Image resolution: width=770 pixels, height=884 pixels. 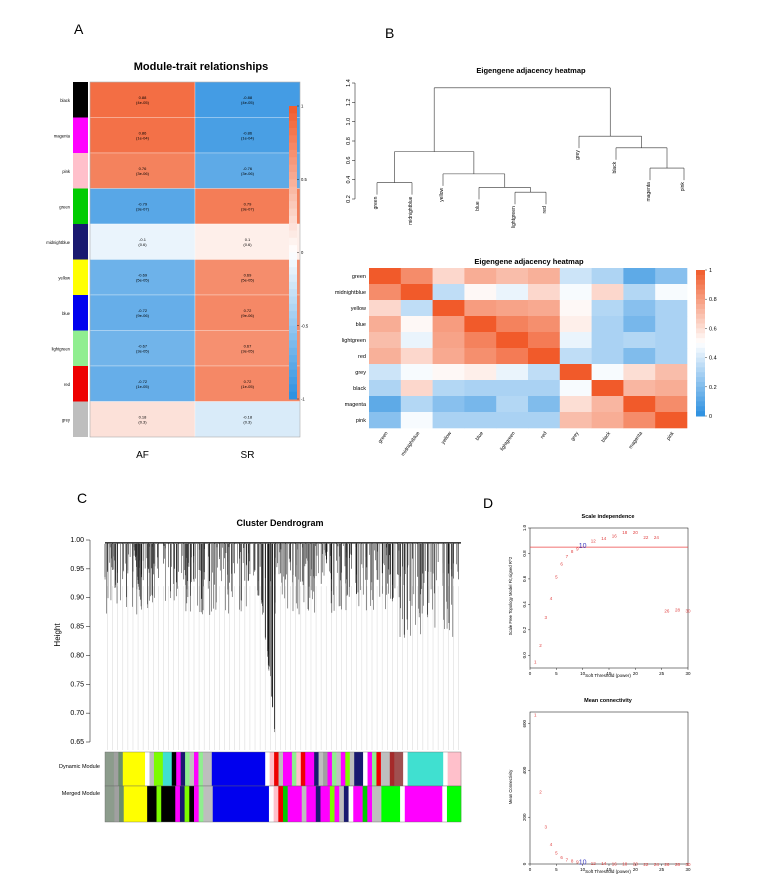 I want to click on x-tick-label: 5, so click(x=556, y=673).